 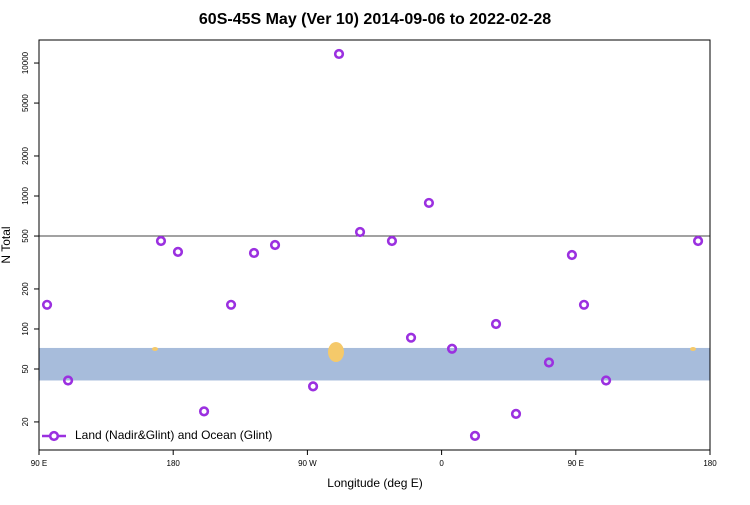 What do you see at coordinates (25, 156) in the screenshot?
I see `y-tick-label: 2000` at bounding box center [25, 156].